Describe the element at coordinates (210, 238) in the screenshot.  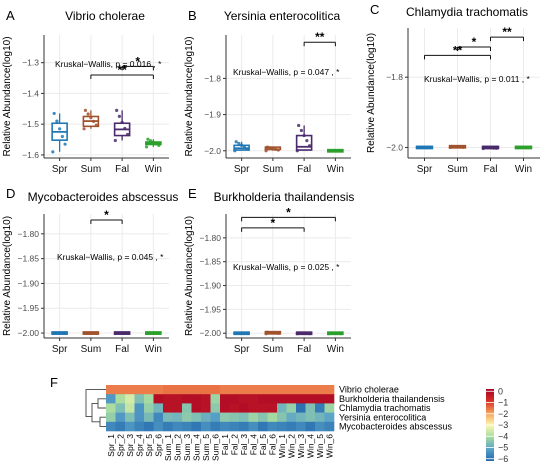
I see `y-tick-label: −1.80` at that location.